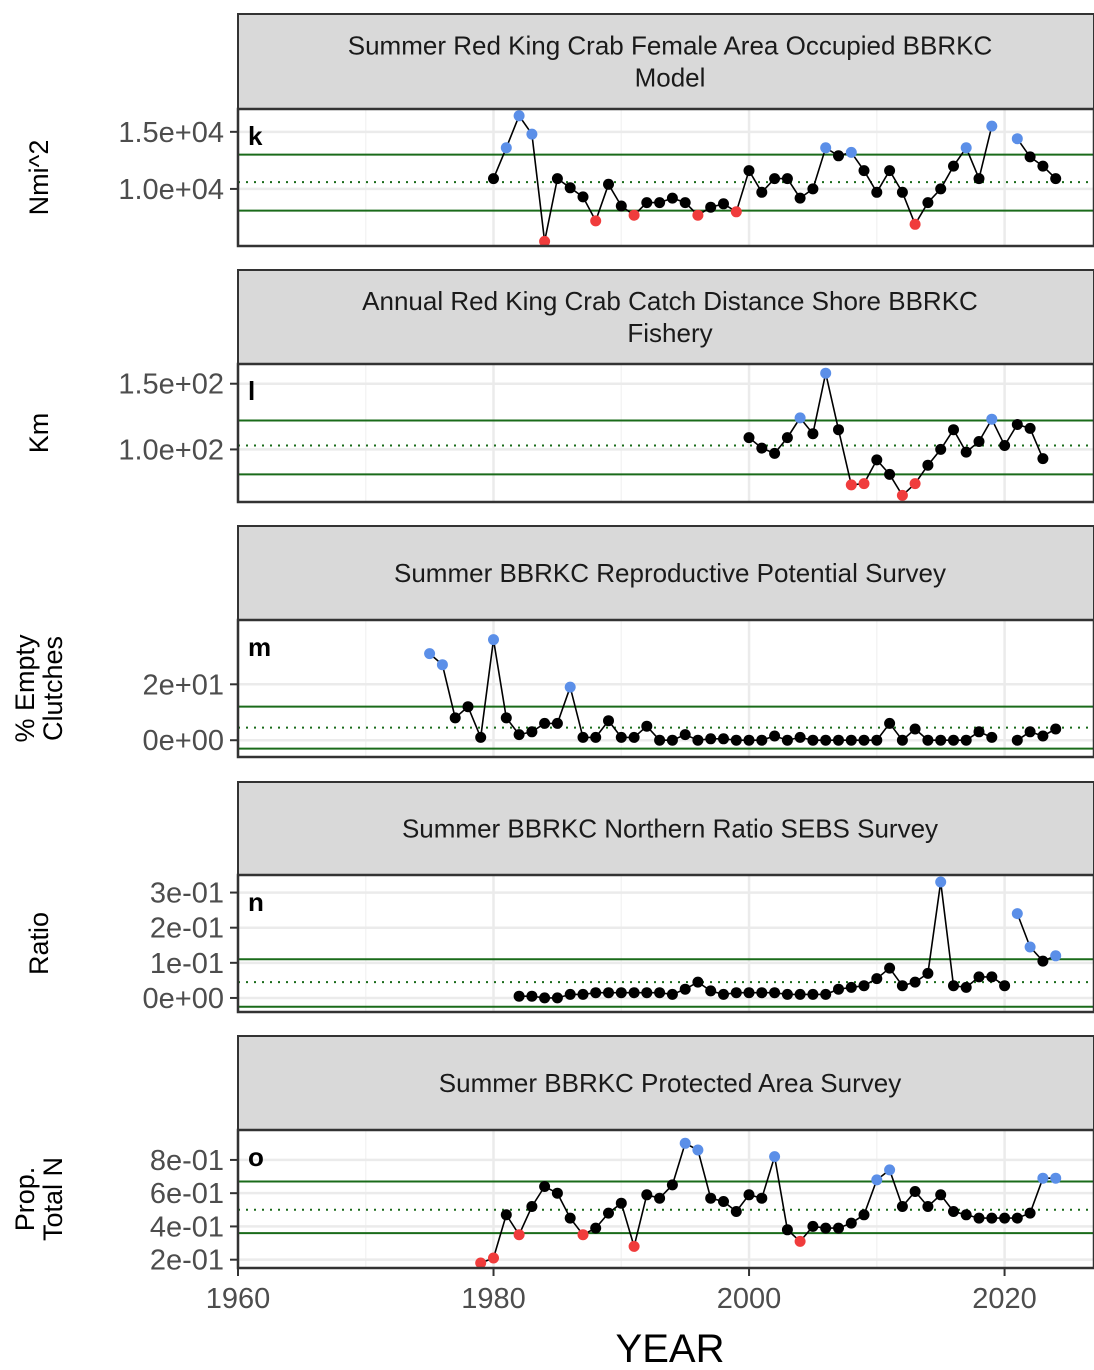 The image size is (1094, 1370). What do you see at coordinates (39, 433) in the screenshot?
I see `y-axis-label: Km` at bounding box center [39, 433].